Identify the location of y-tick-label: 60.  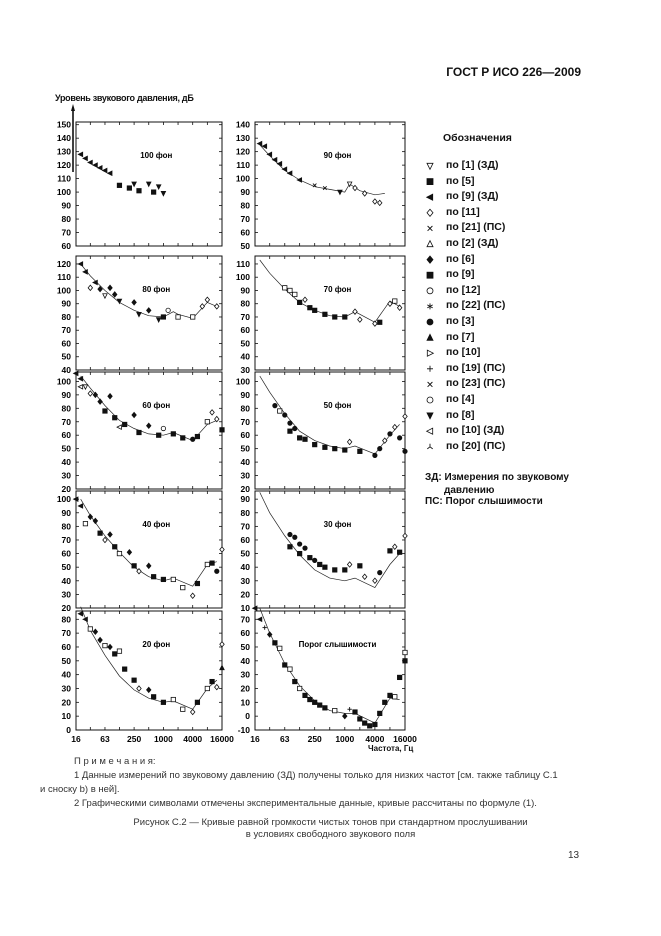
(246, 633).